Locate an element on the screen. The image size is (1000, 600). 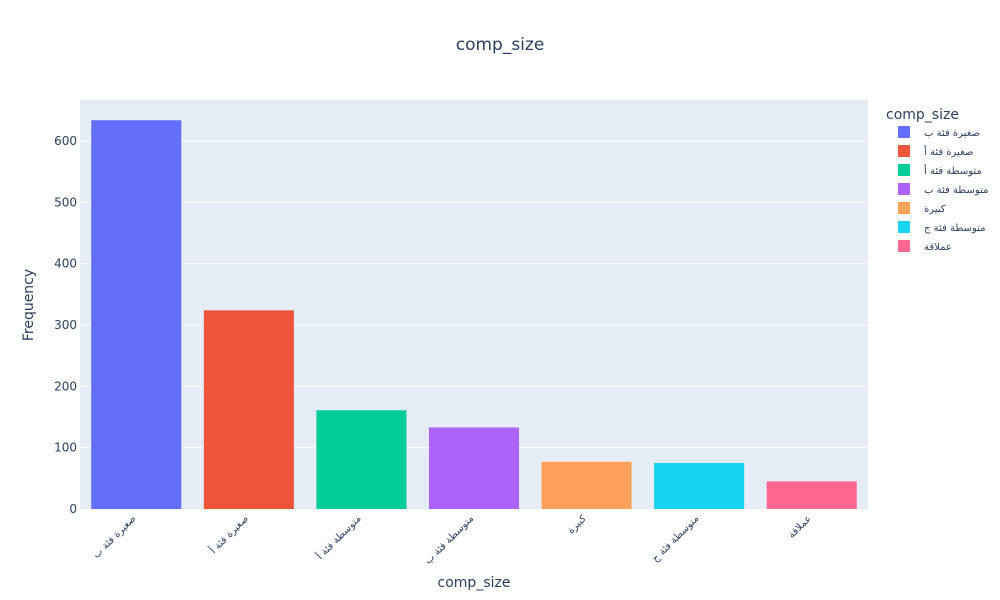
chart-title: comp_size is located at coordinates (500, 45).